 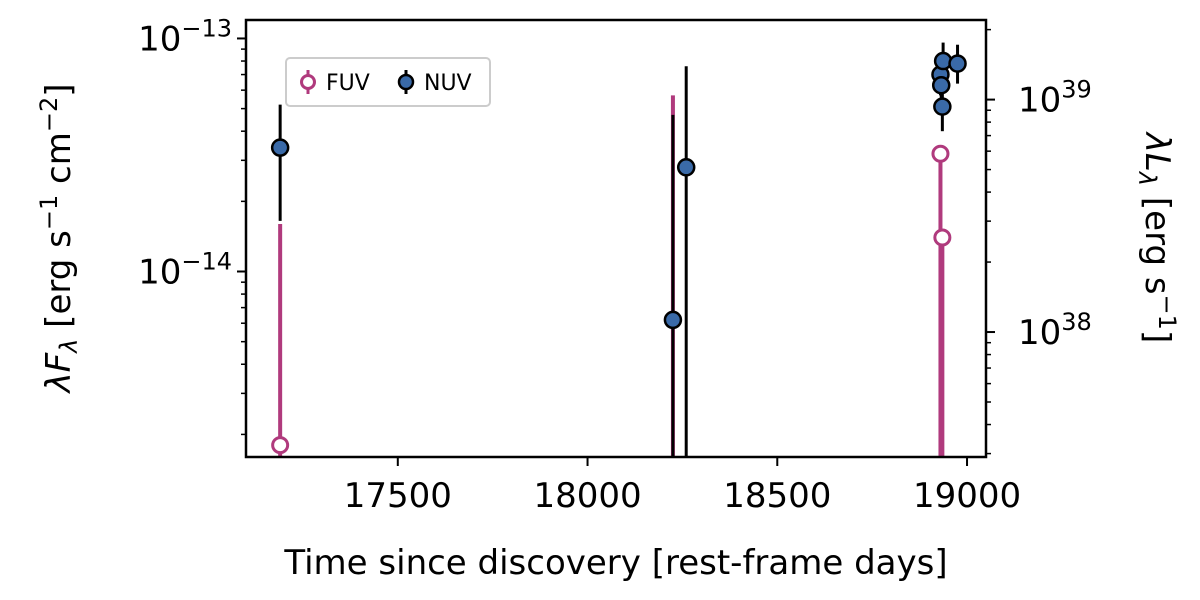 What do you see at coordinates (448, 83) in the screenshot?
I see `legend-nuv-label: NUV` at bounding box center [448, 83].